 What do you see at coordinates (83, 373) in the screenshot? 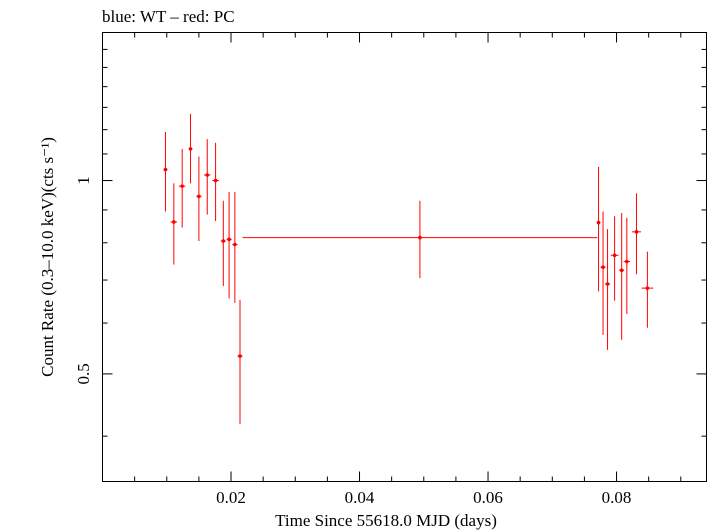
I see `y-tick-label: 0.5` at bounding box center [83, 373].